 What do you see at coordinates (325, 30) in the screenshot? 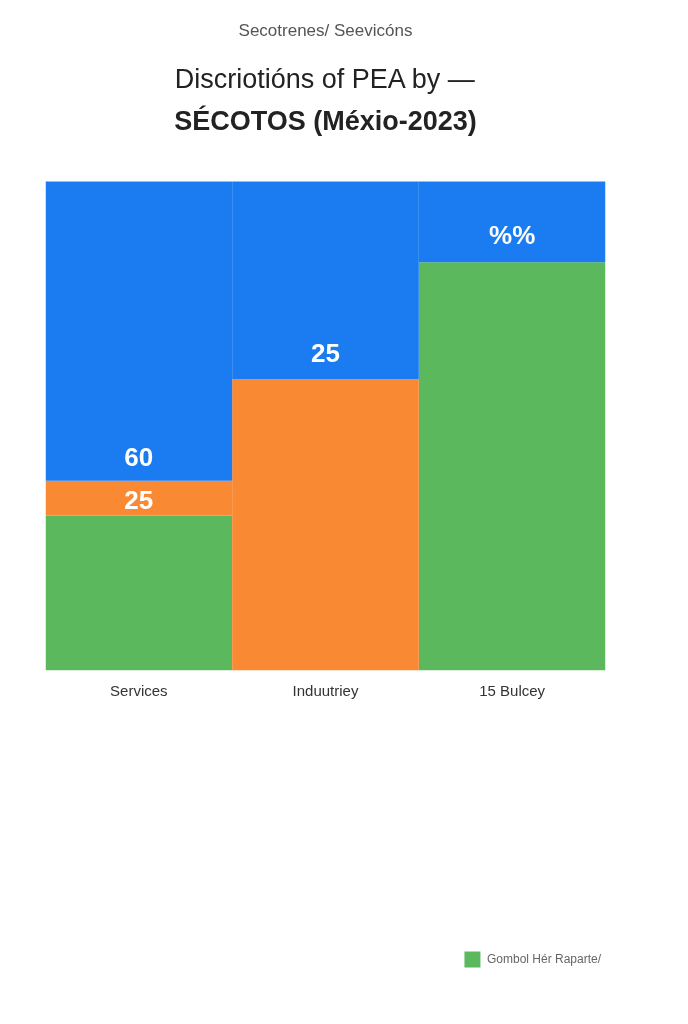
I see `chart-subtitle: Secotrenes/ Seevicóns` at bounding box center [325, 30].